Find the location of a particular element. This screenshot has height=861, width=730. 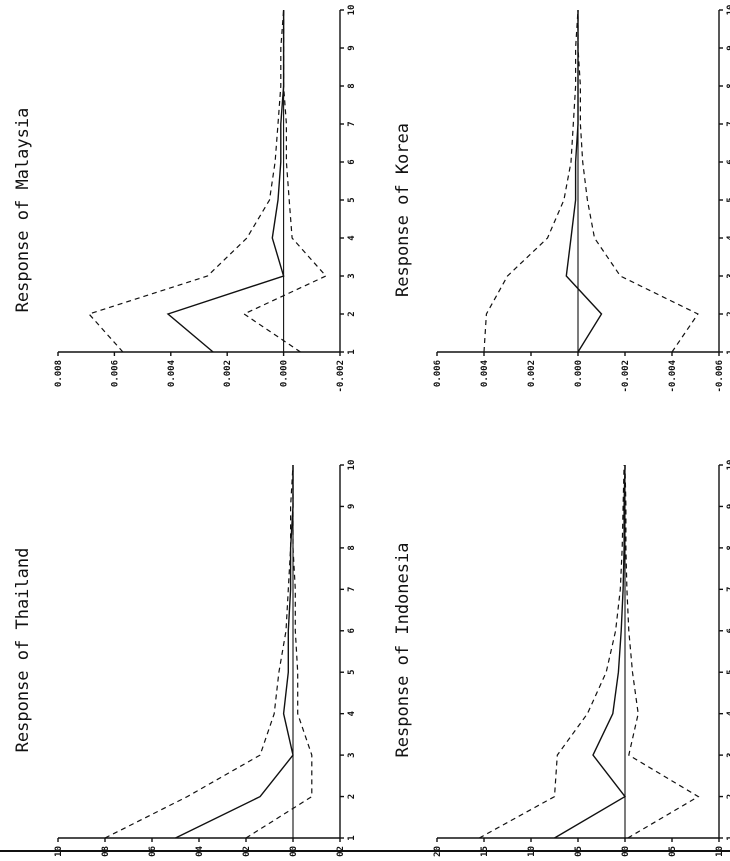

thailand-period-tick-label: 2 is located at coordinates (352, 796).